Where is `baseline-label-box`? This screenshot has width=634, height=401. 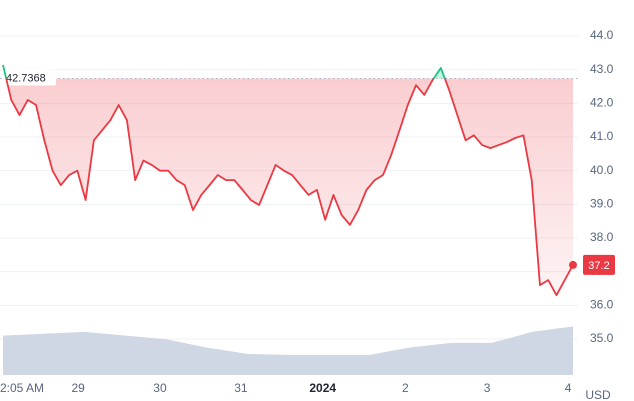
baseline-label-box is located at coordinates (29, 77).